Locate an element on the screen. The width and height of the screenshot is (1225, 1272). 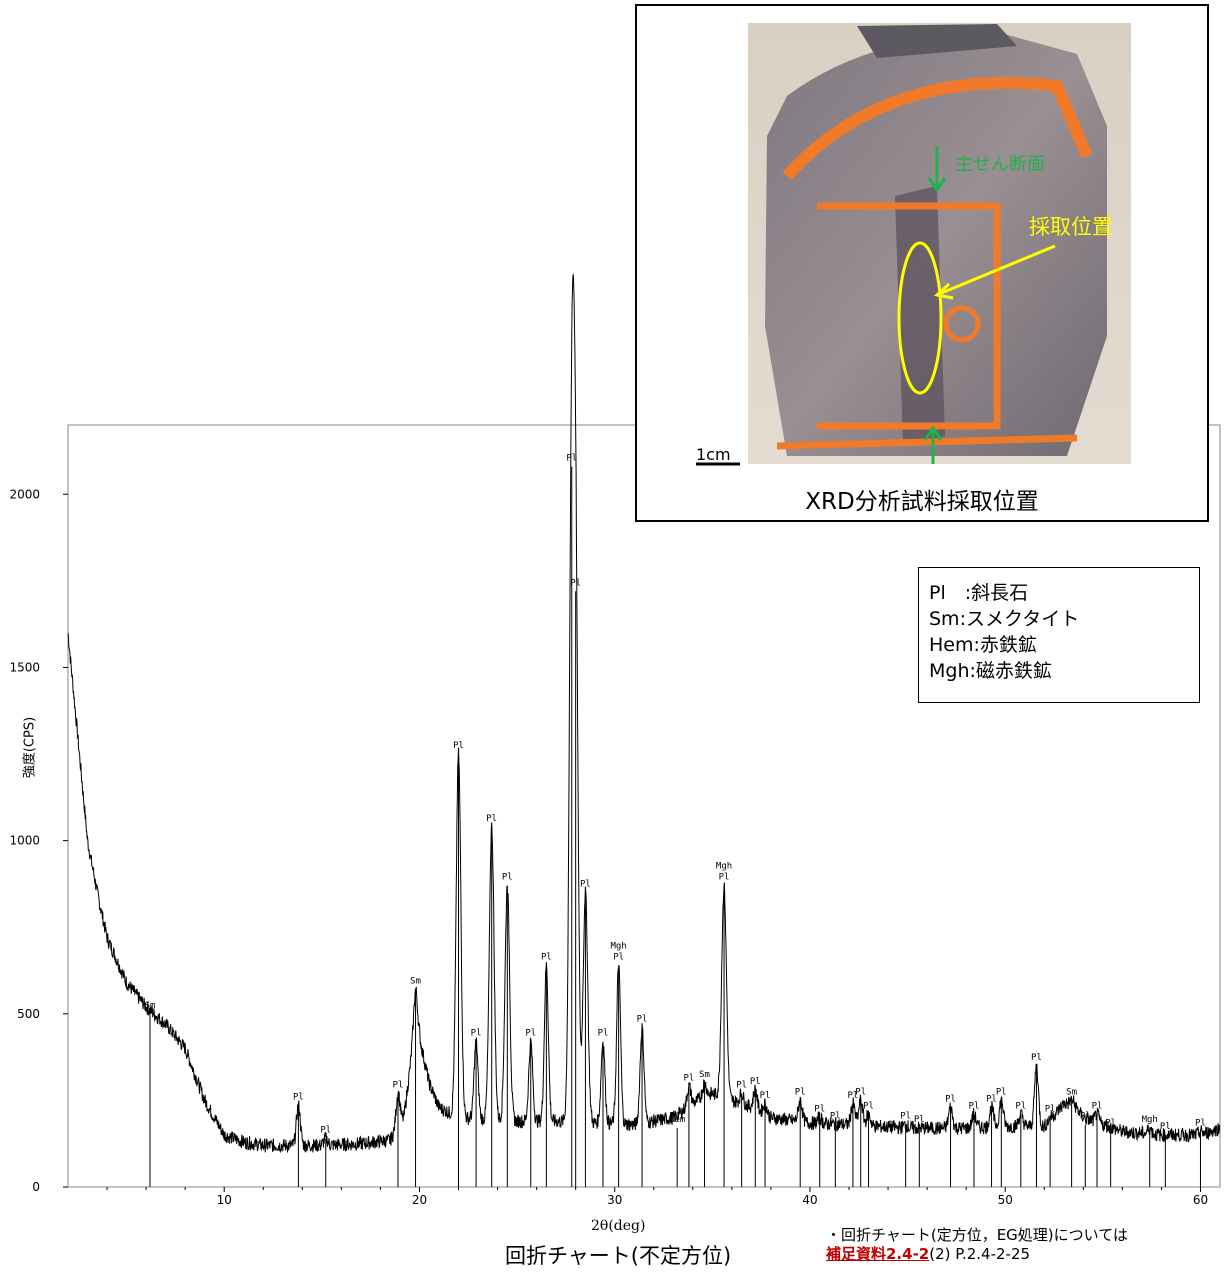
peak-label-15-1: Pl is located at coordinates (618, 957).